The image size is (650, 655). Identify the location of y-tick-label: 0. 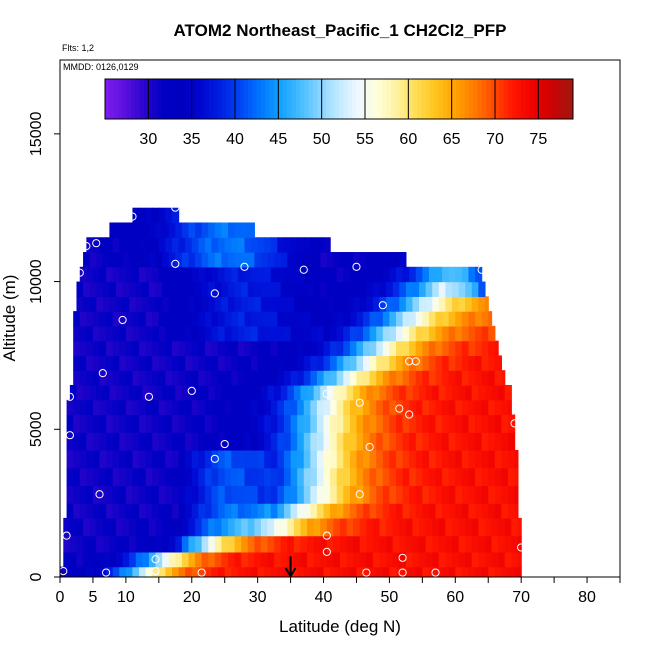
(36, 576).